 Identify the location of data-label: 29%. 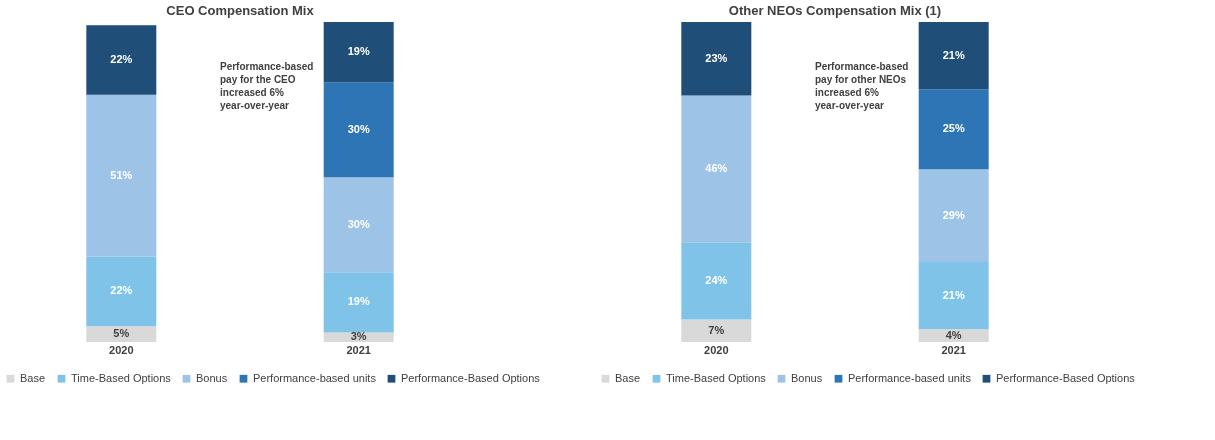
(953, 214).